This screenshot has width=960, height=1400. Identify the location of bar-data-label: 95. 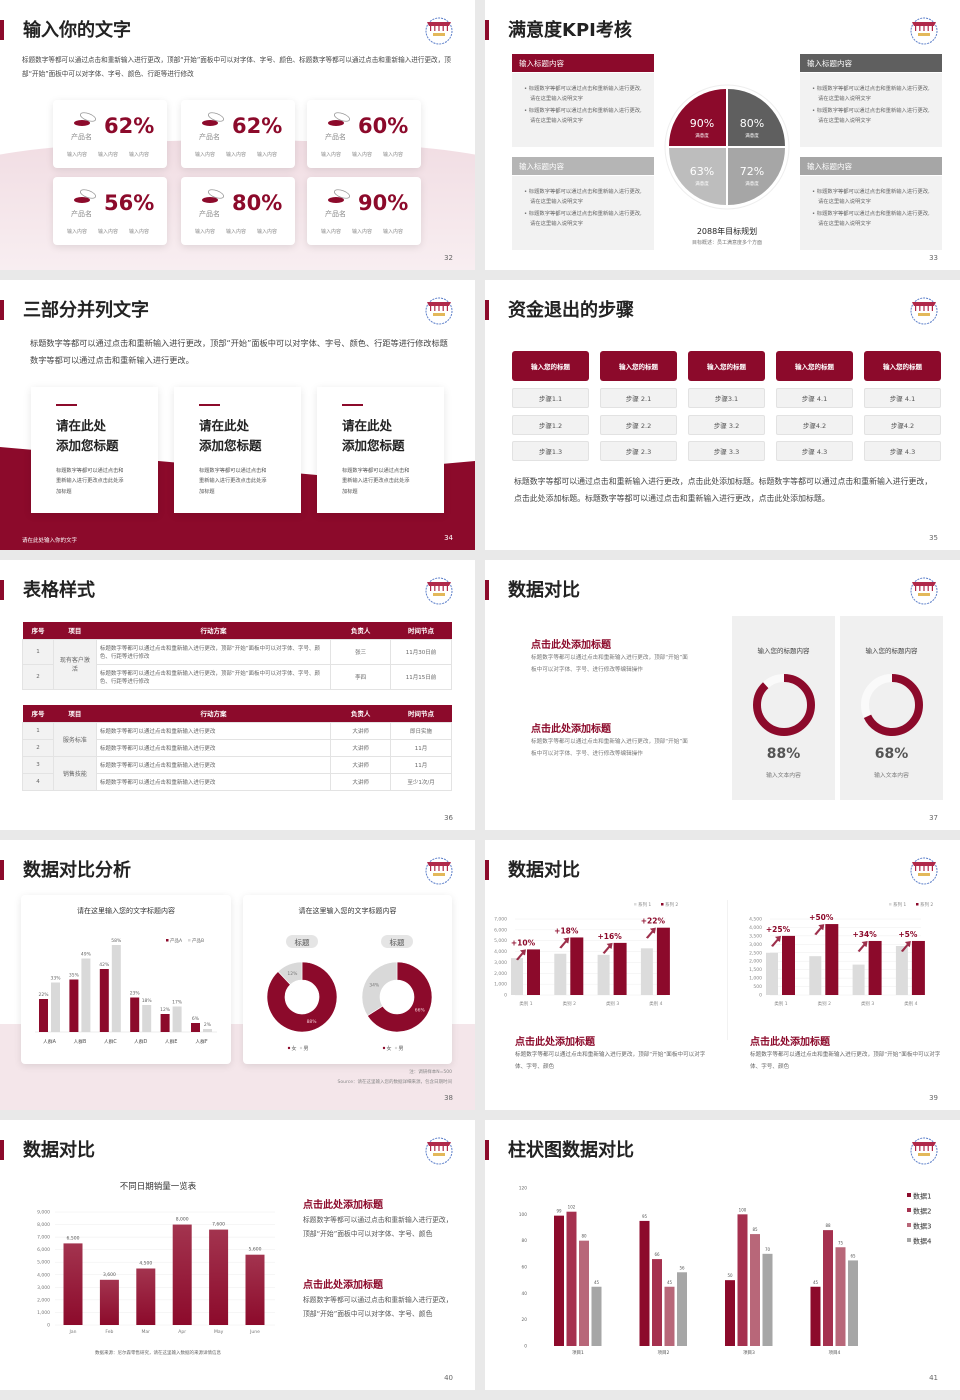
(645, 1216).